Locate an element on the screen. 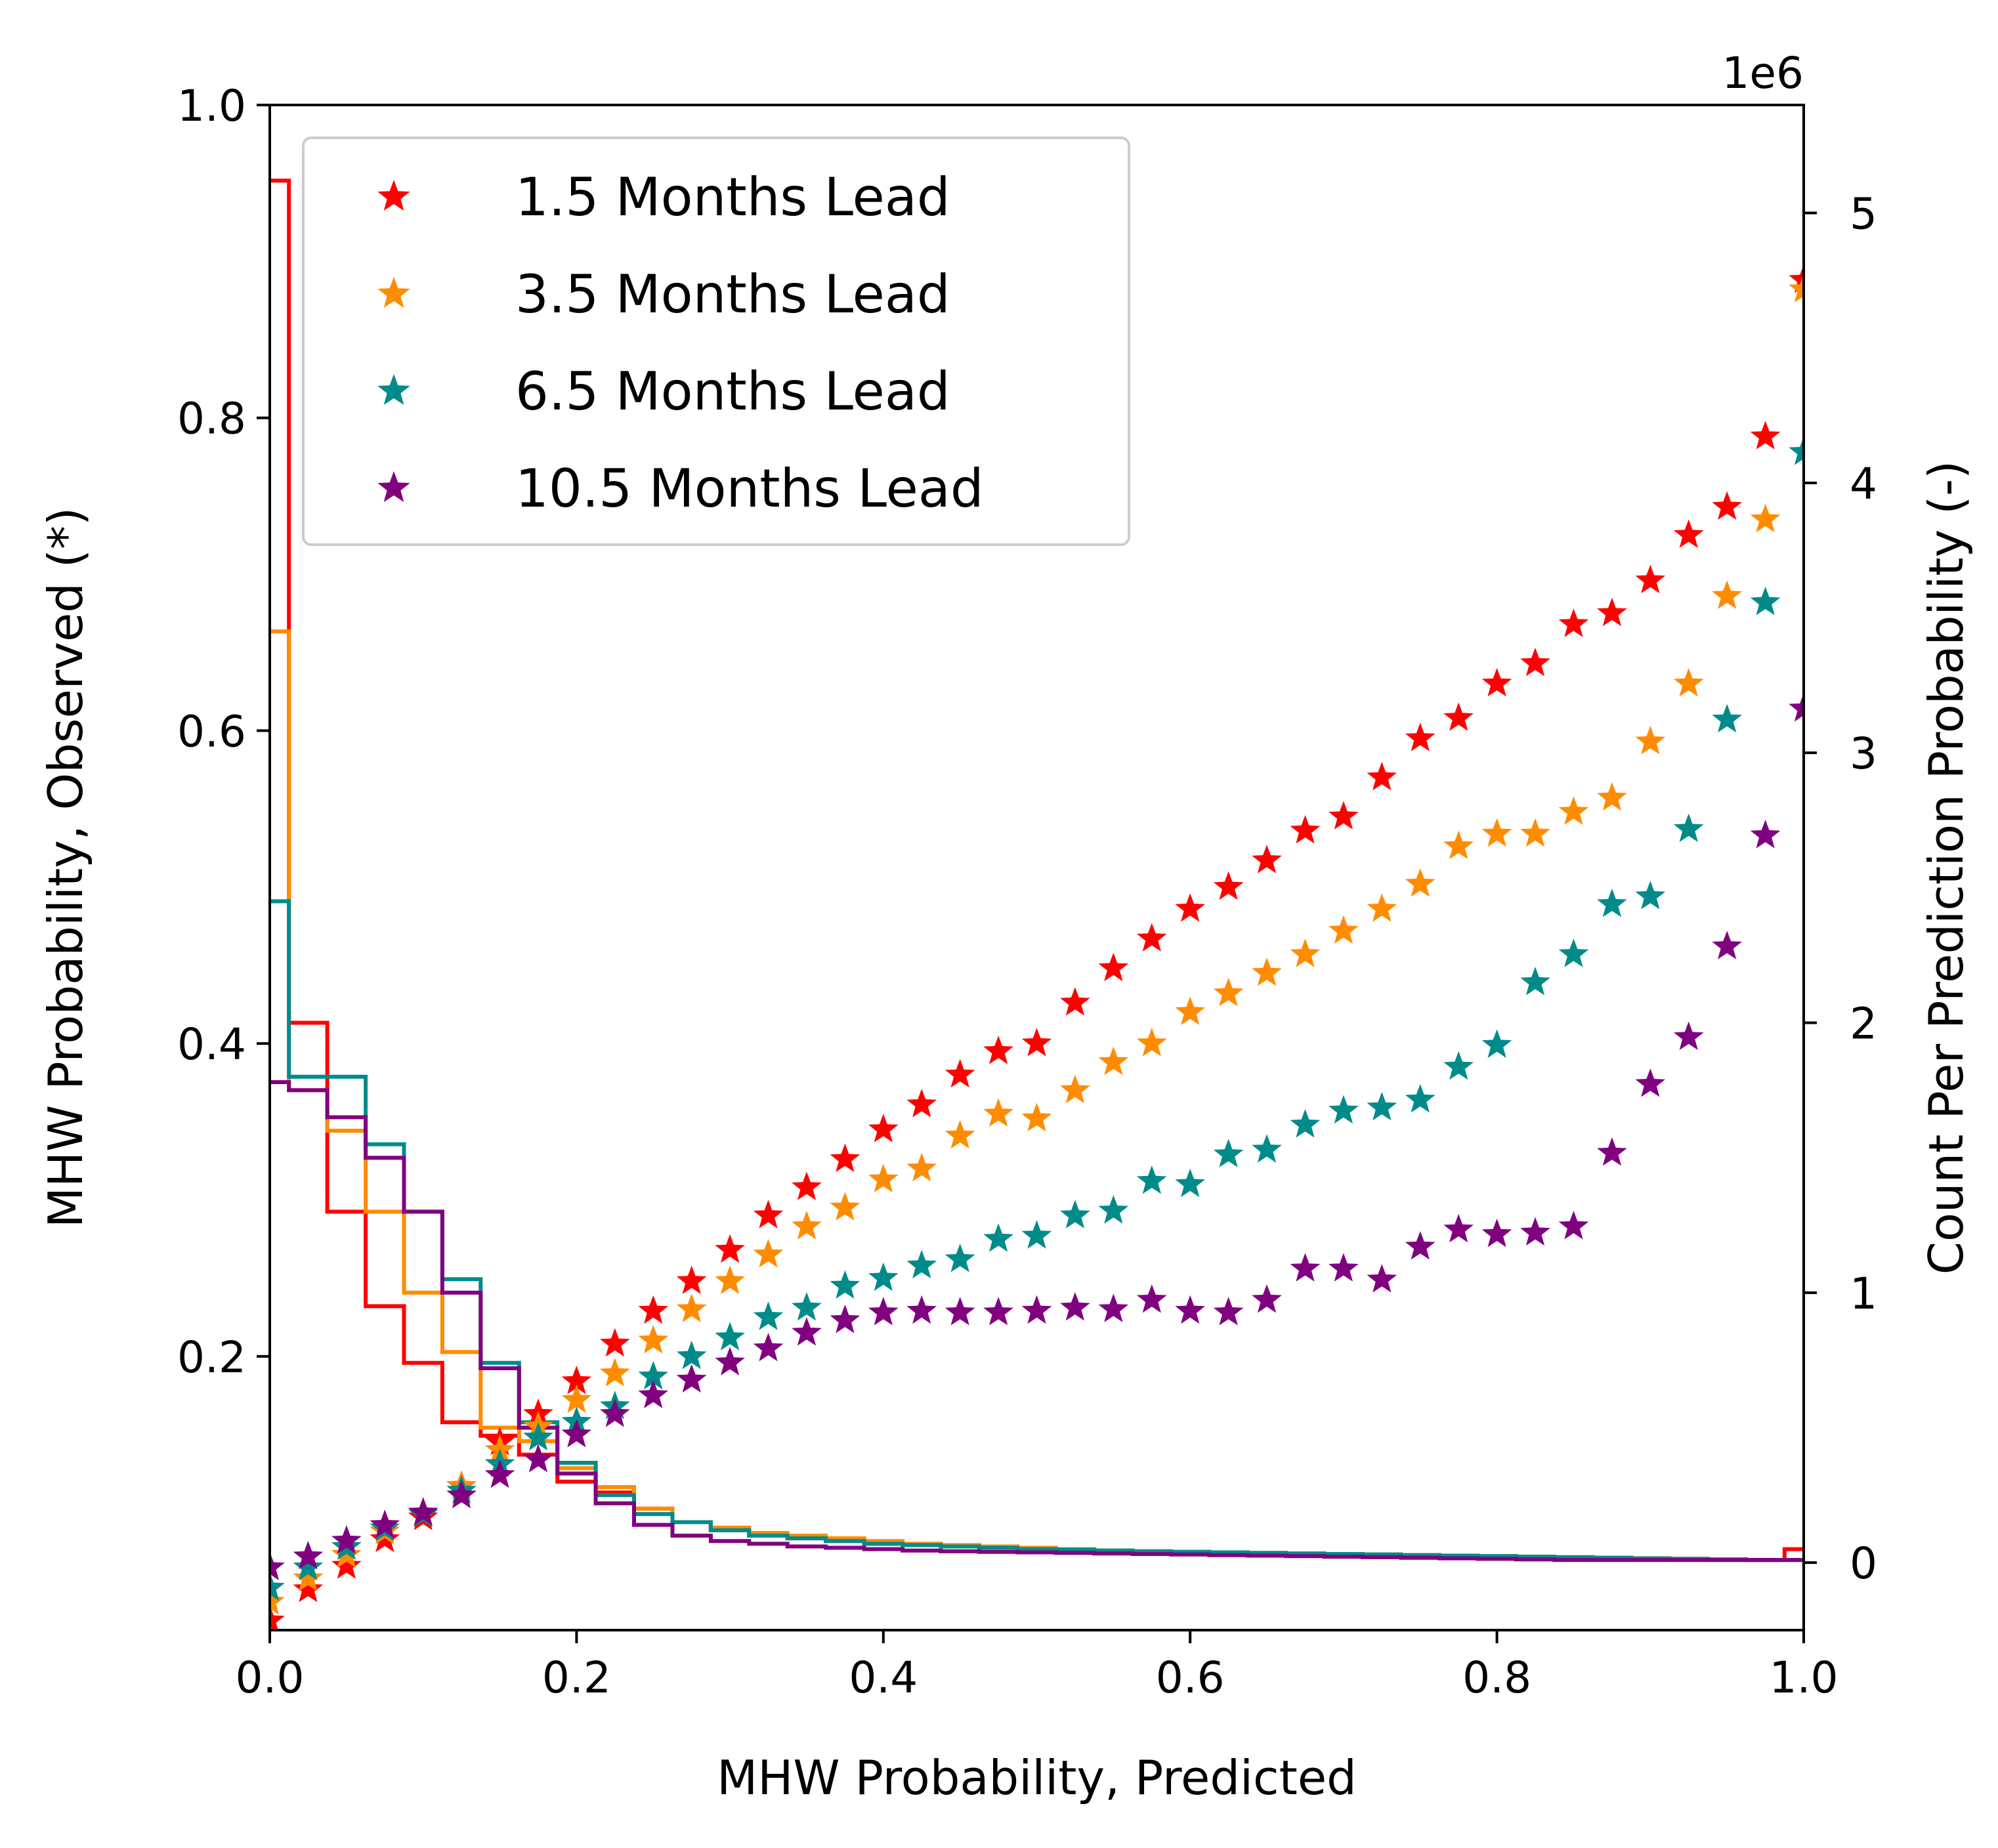 This screenshot has width=1998, height=1848. y2-tick-label: 5 is located at coordinates (1864, 214).